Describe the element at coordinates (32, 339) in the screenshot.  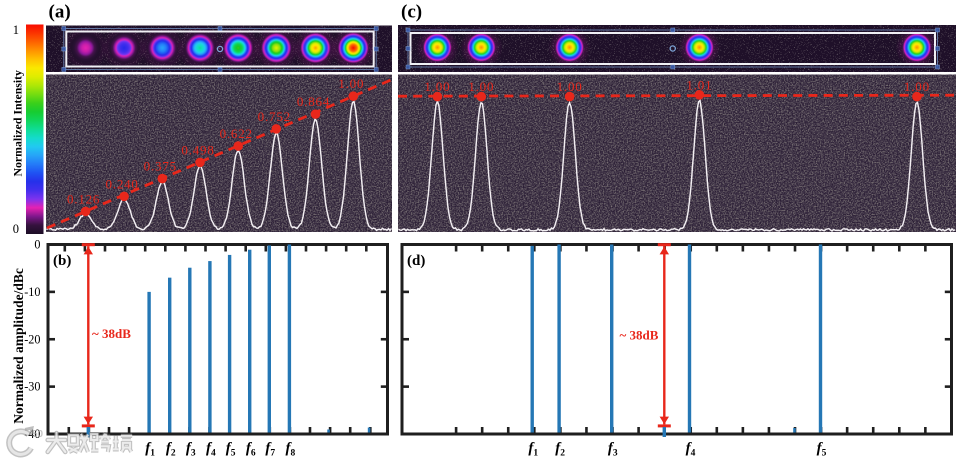
I see `svg-text: -20` at that location.